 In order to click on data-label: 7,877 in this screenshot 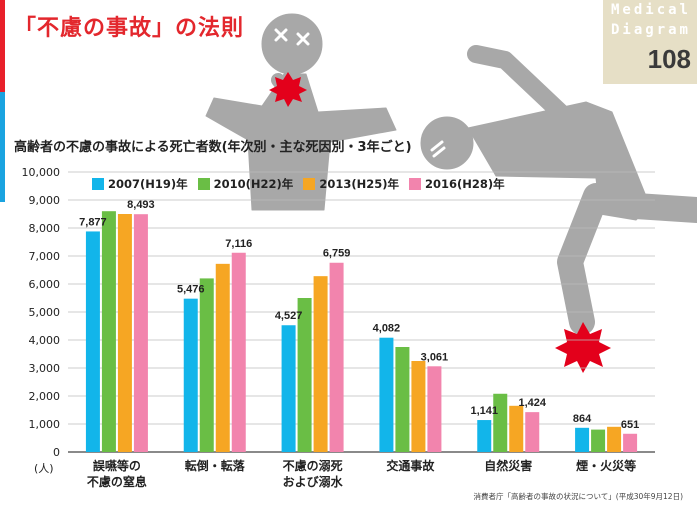, I will do `click(93, 222)`.